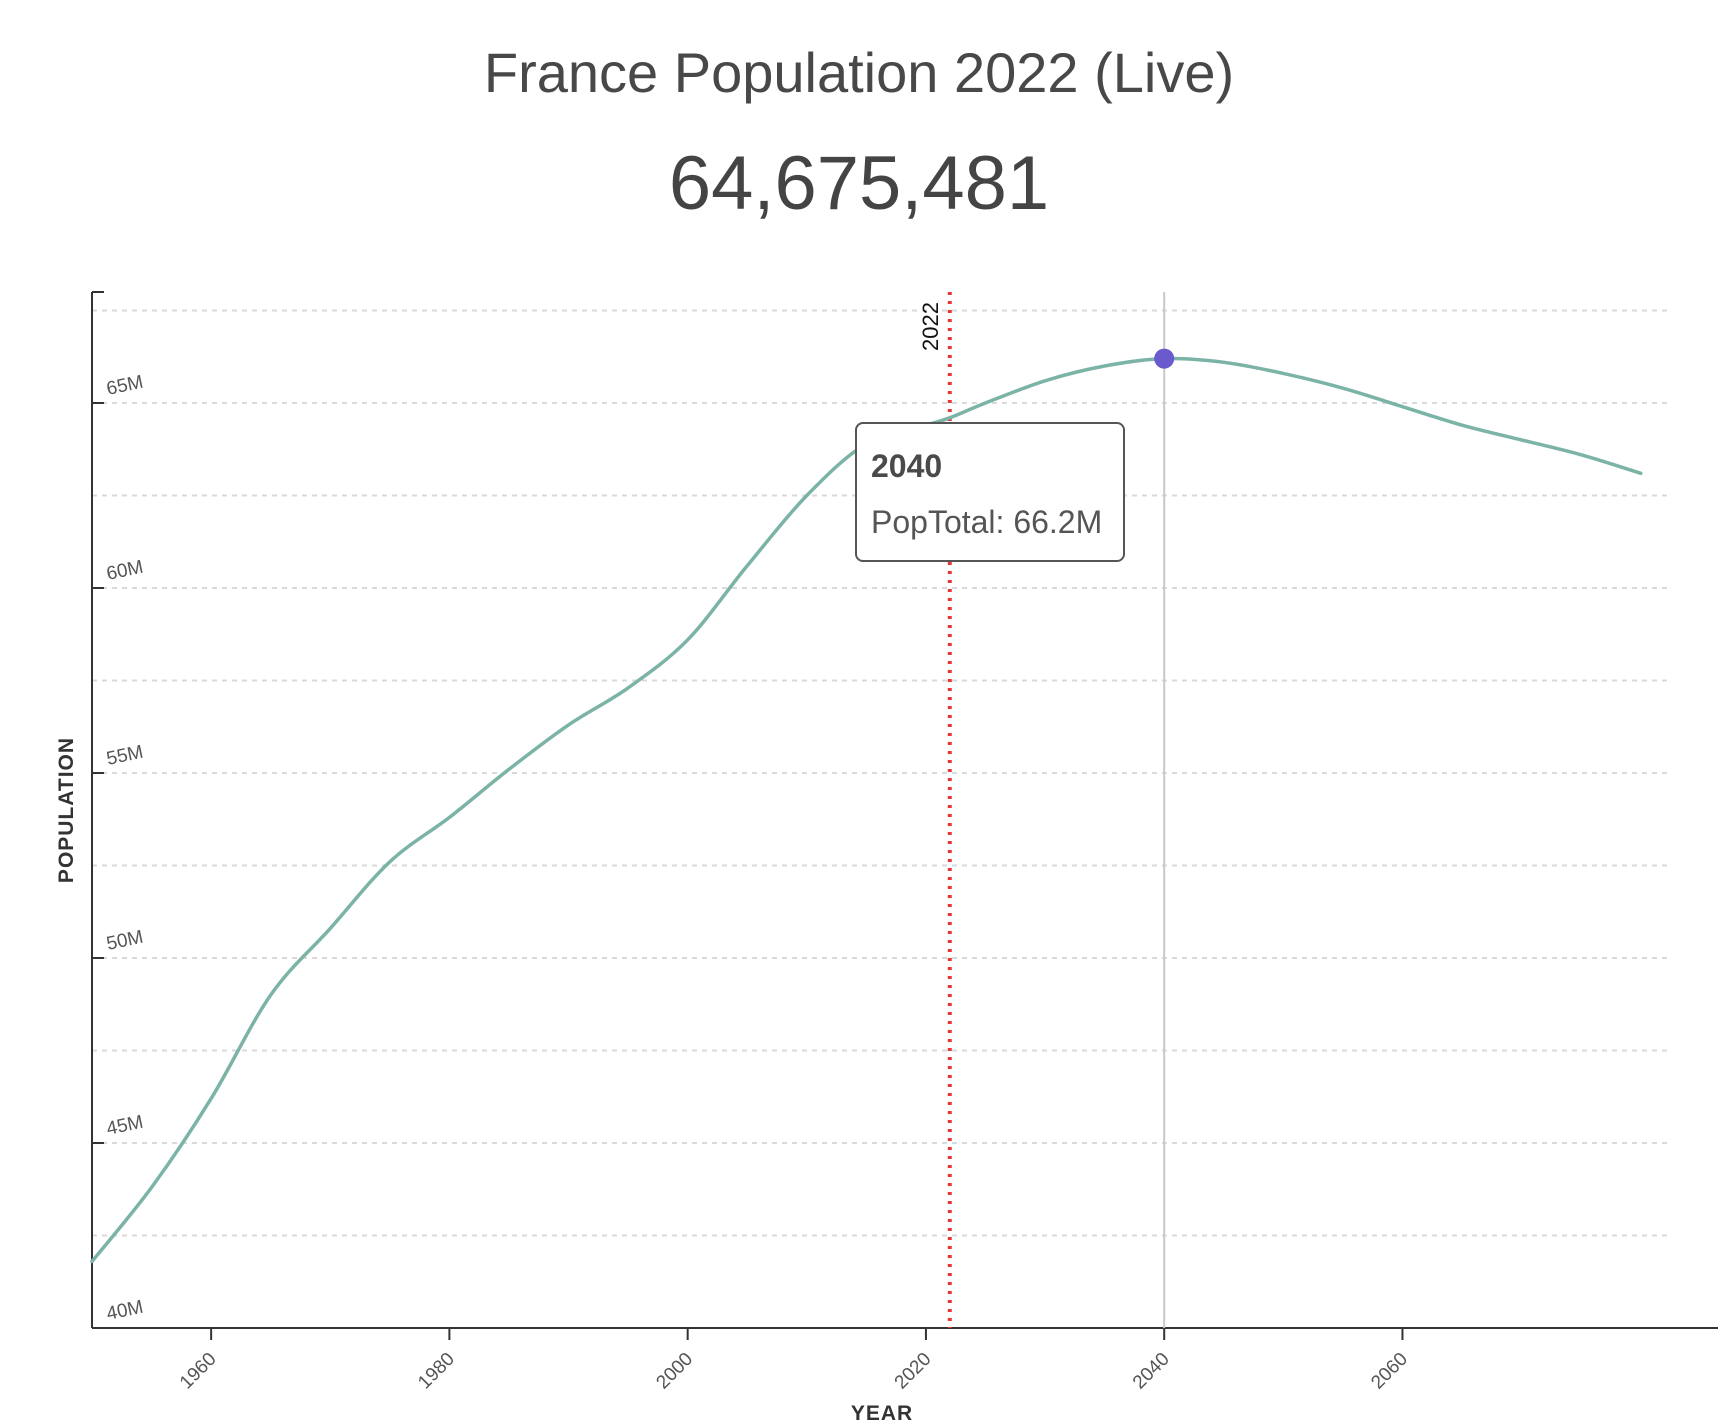 The width and height of the screenshot is (1718, 1428). What do you see at coordinates (436, 1371) in the screenshot?
I see `x-tick-label: 1980` at bounding box center [436, 1371].